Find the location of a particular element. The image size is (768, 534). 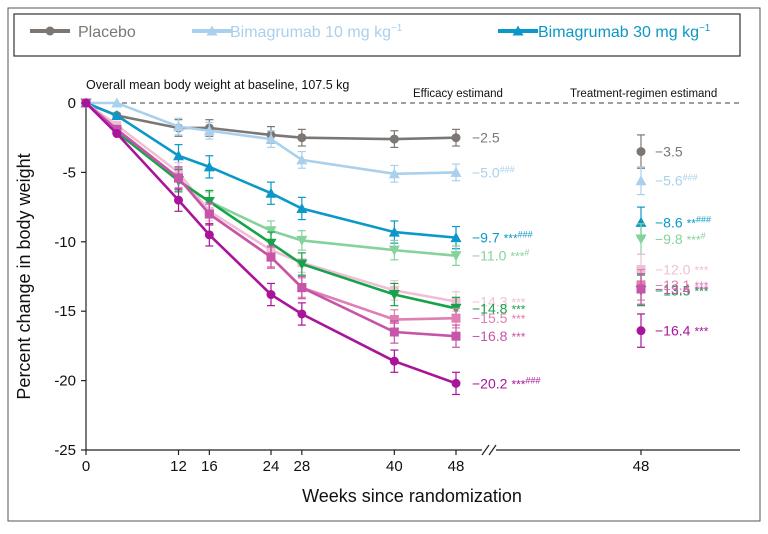

y-tick-label: -20 is located at coordinates (65, 381).